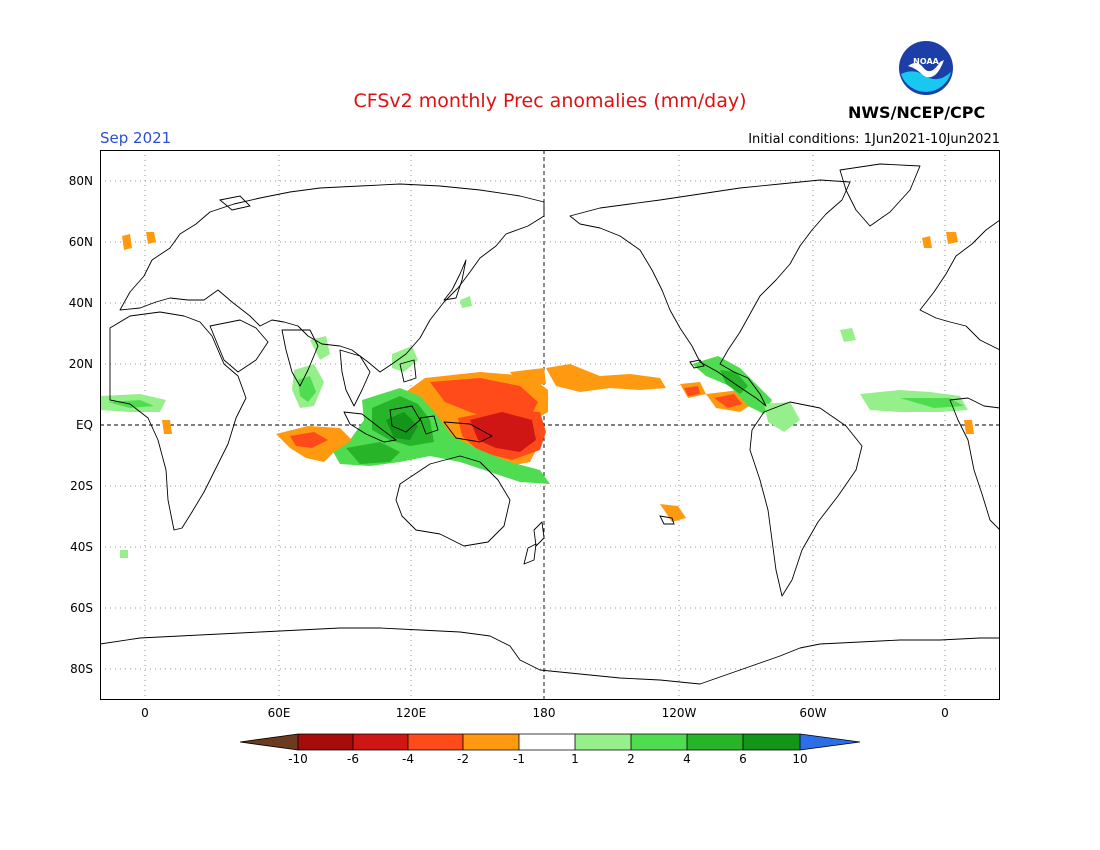  I want to click on lat-label: 60S, so click(81, 608).